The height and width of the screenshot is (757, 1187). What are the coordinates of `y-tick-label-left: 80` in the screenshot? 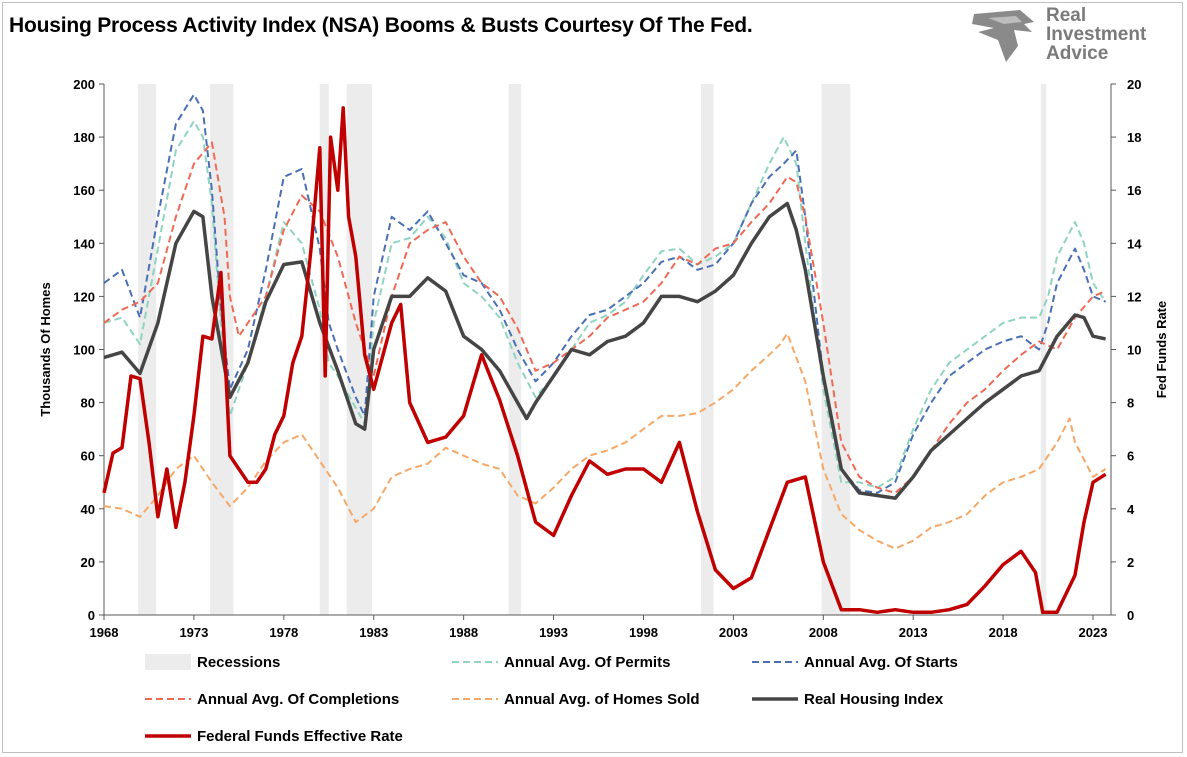 It's located at (88, 403).